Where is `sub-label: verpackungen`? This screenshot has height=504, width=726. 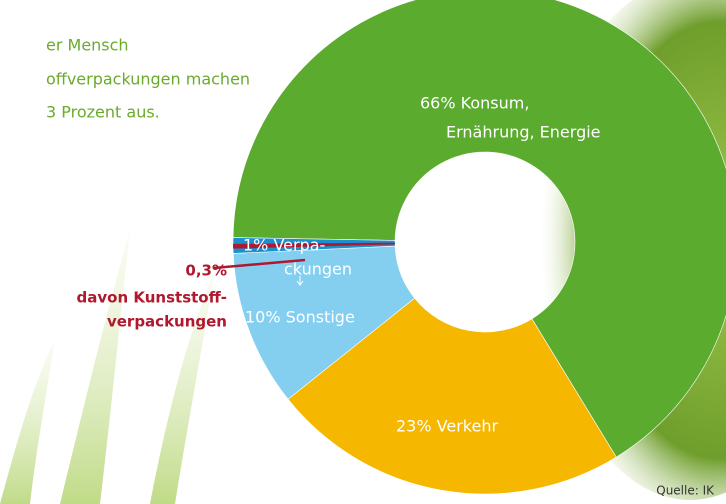
sub-label: verpackungen is located at coordinates (167, 322).